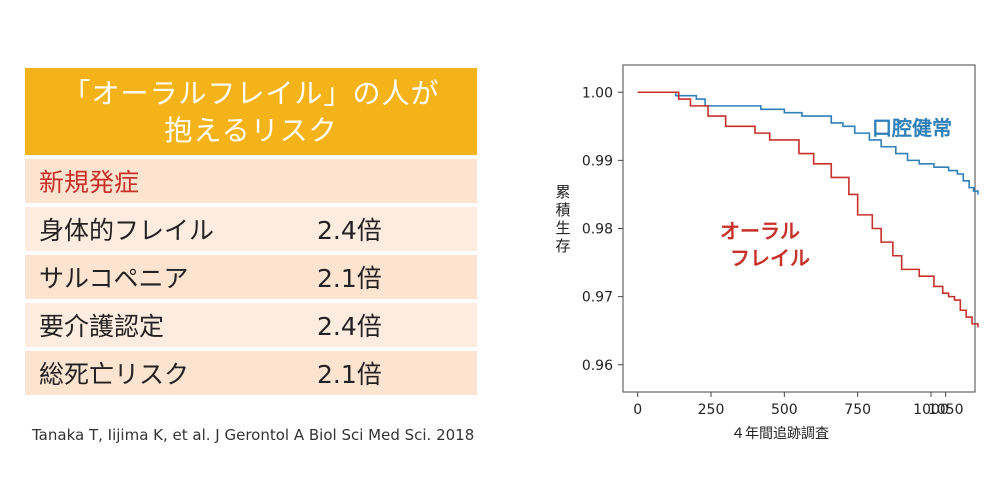  What do you see at coordinates (251, 111) in the screenshot?
I see `risk-table-header: 「オーラルフレイル」の人が 抱えるリスク` at bounding box center [251, 111].